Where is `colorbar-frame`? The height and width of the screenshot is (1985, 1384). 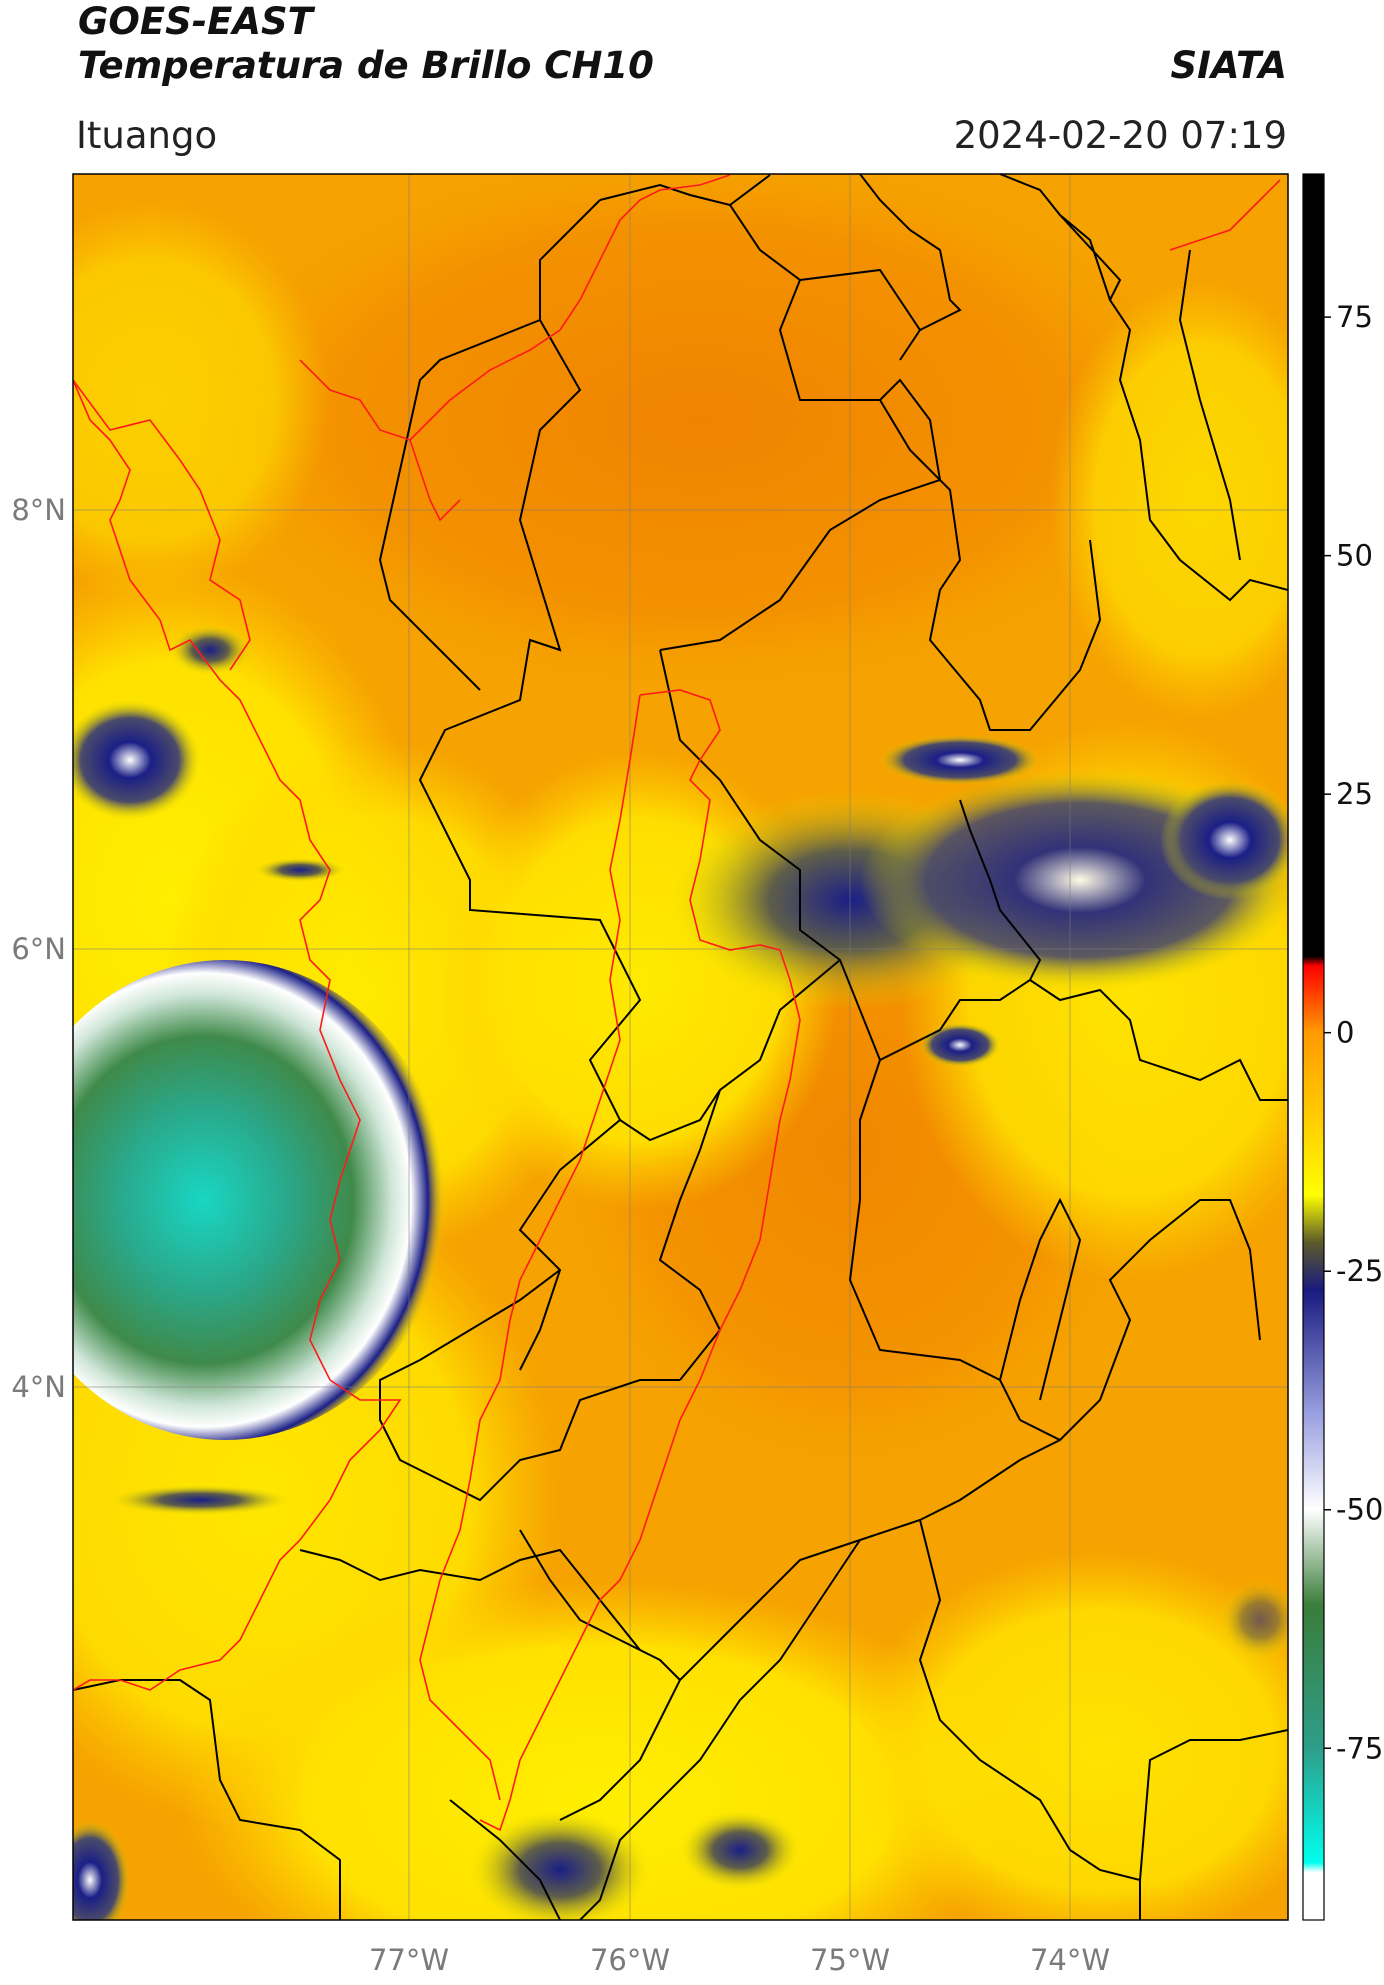 colorbar-frame is located at coordinates (1313, 1047).